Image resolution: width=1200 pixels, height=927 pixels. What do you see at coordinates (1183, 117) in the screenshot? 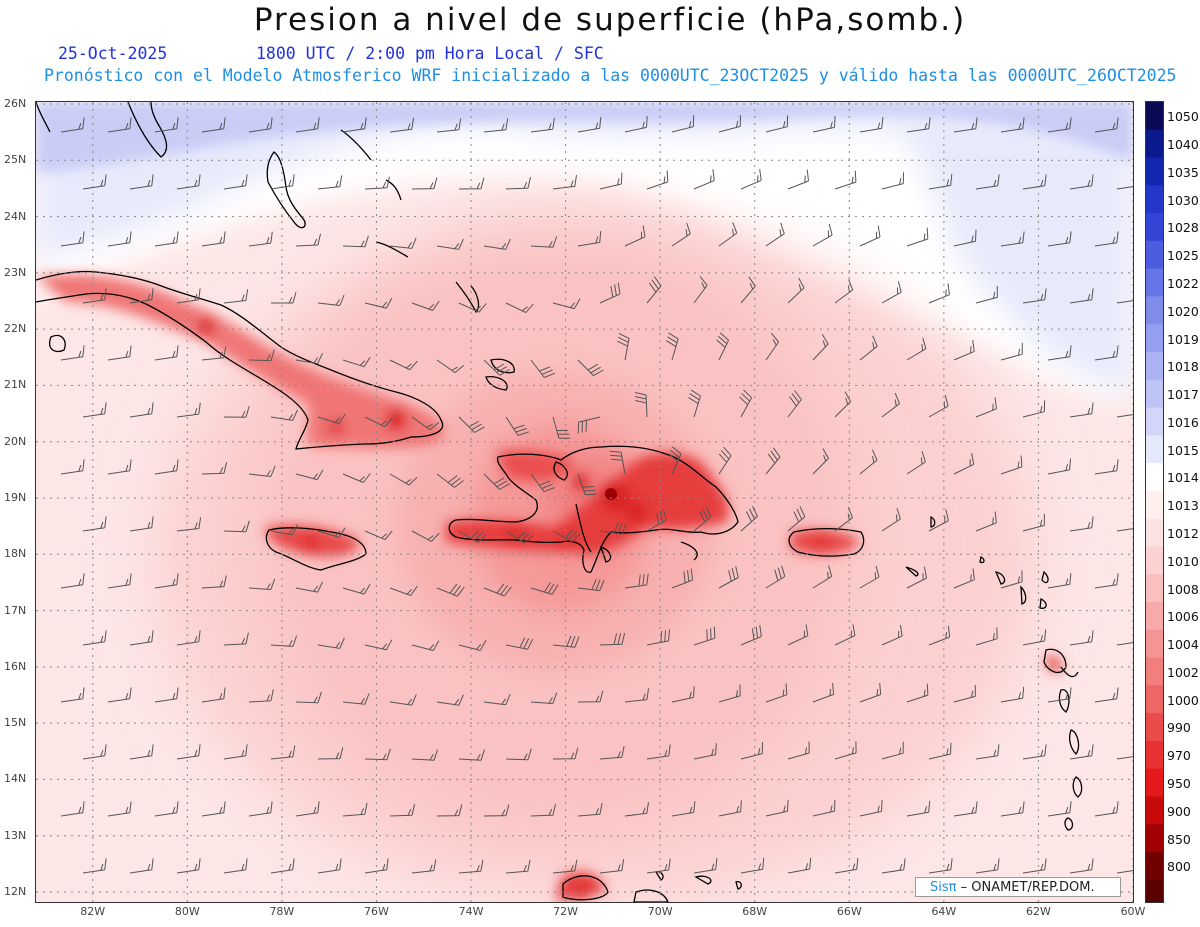
I see `colorbar-level-label: 1050` at bounding box center [1183, 117].